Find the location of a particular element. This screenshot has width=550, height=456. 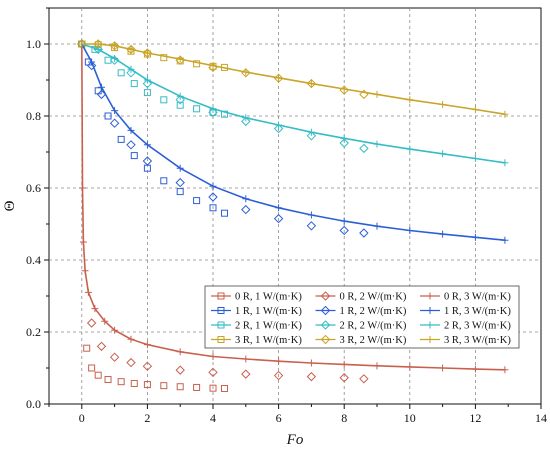

legend-entry: 3 R, 2 W/(m·K) is located at coordinates (361, 340).